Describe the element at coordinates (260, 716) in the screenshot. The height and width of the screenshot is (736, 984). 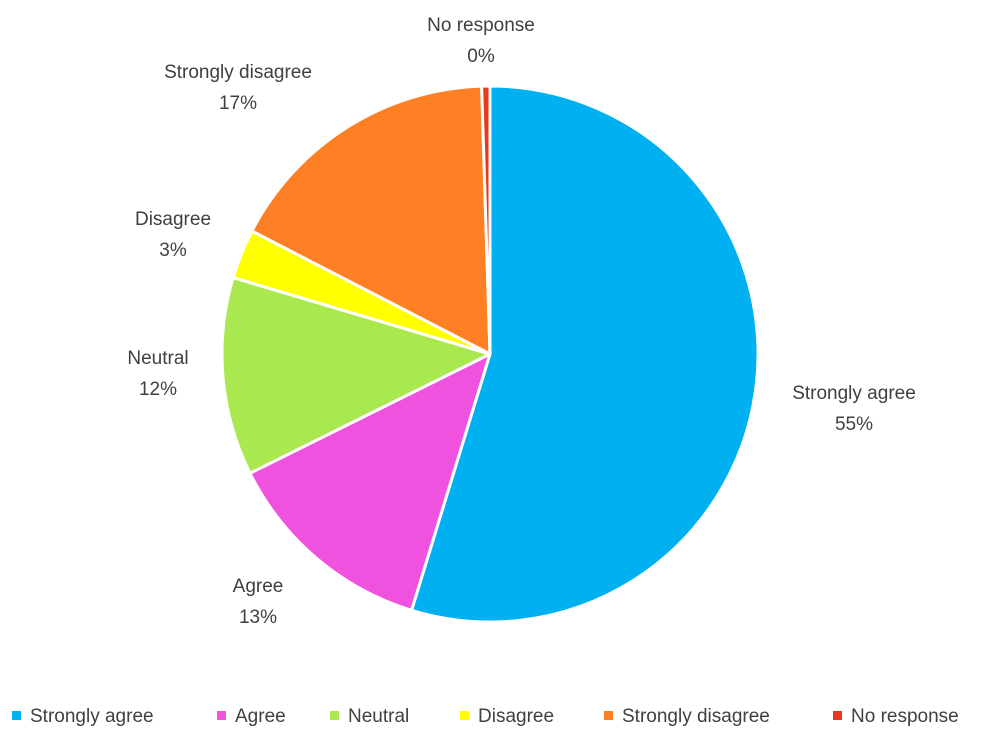
I see `legend-label-agree: Agree` at that location.